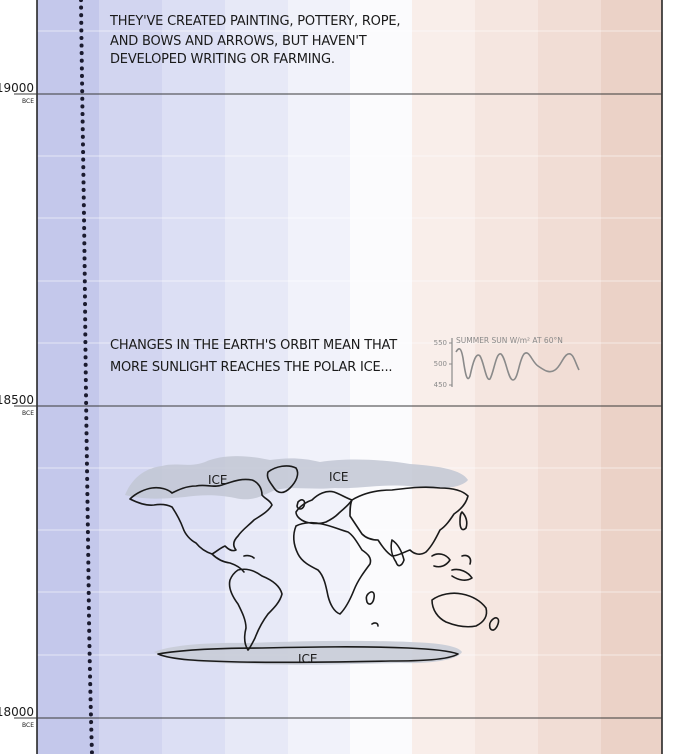 Image resolution: width=700 pixels, height=754 pixels. What do you see at coordinates (238, 41) in the screenshot?
I see `culture-note-line: AND BOWS AND ARROWS, BUT HAVEN'T` at bounding box center [238, 41].